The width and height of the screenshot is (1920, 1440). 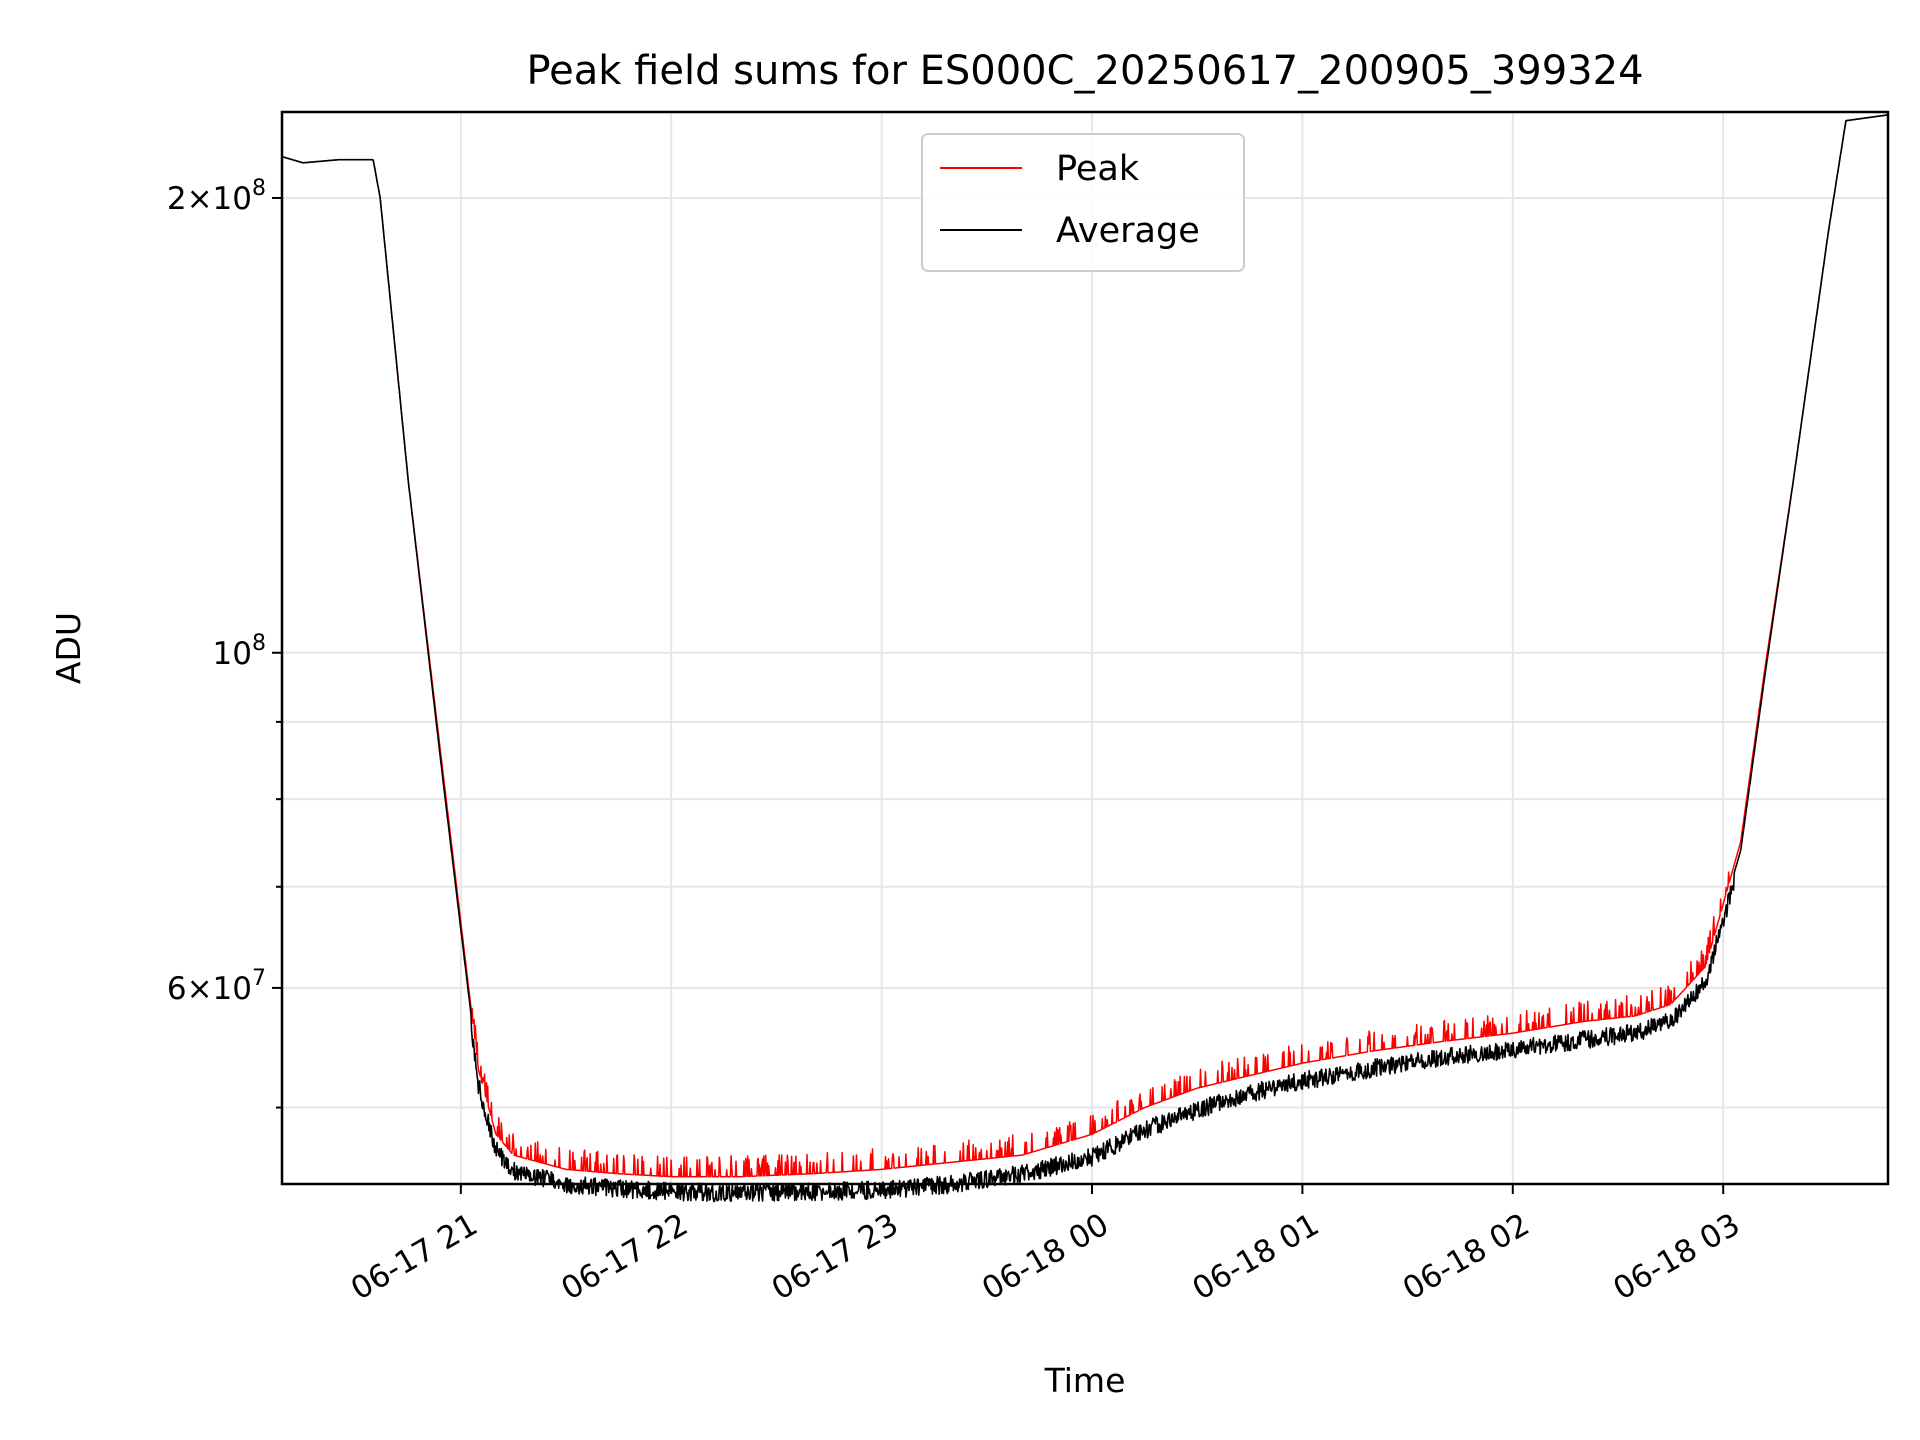 I want to click on legend-label-average: Average, so click(x=1128, y=231).